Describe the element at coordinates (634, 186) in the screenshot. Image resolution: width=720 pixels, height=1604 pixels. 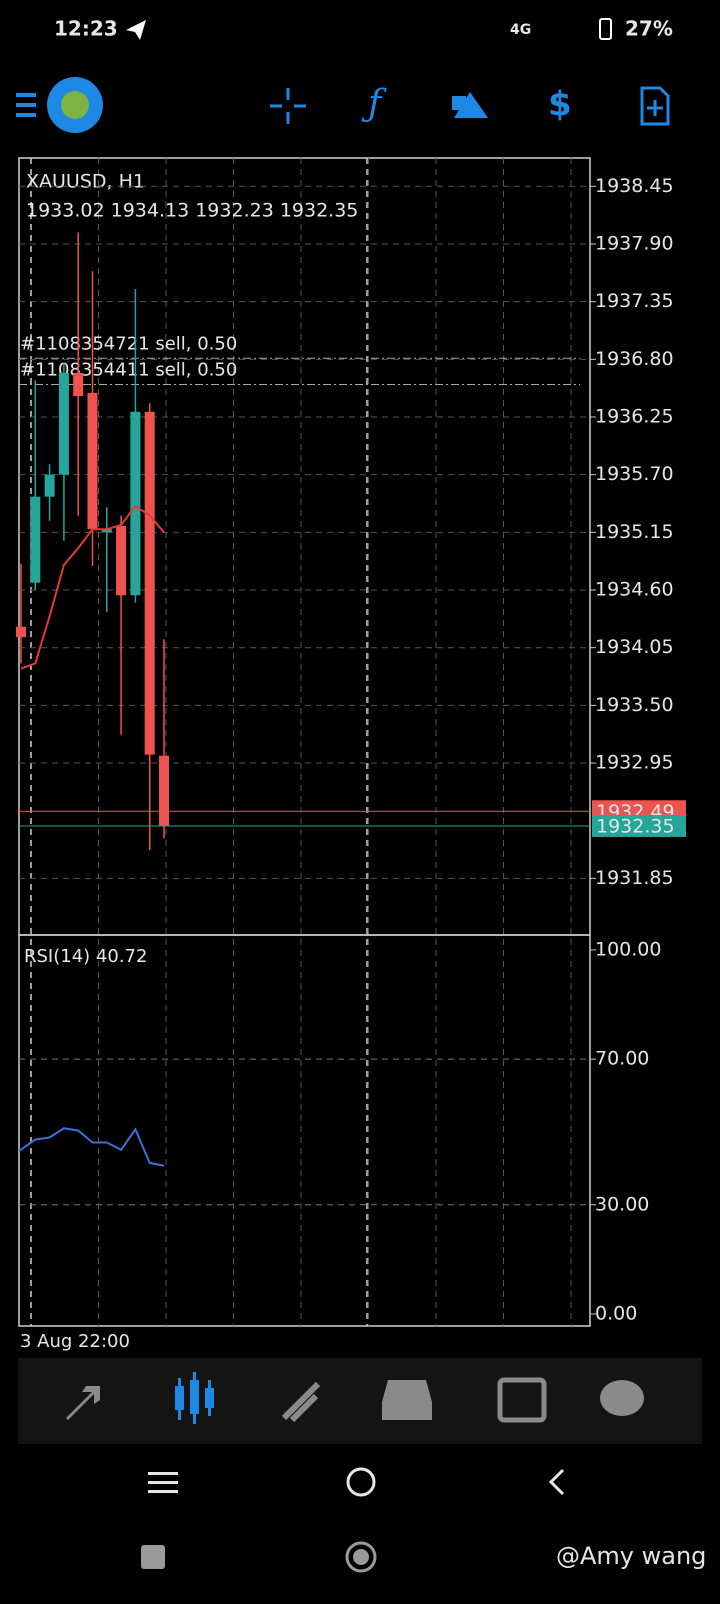
I see `y-tick-label: 1938.45` at that location.